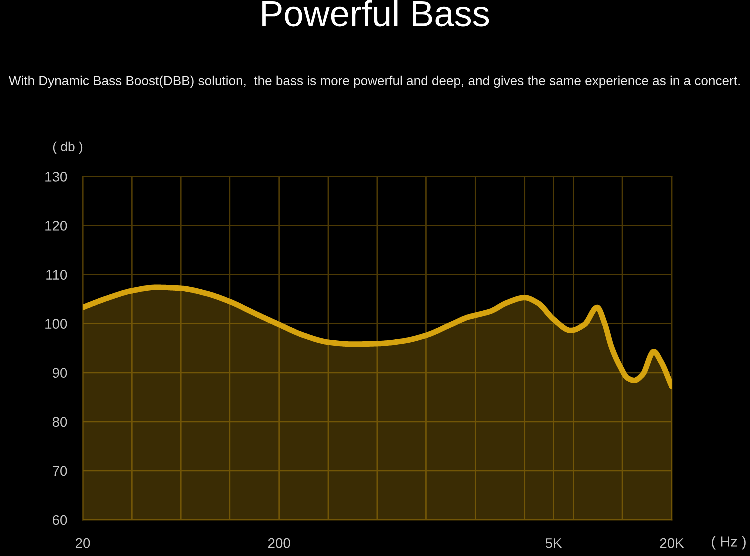 This screenshot has width=750, height=556. Describe the element at coordinates (374, 82) in the screenshot. I see `chart-subtitle: With Dynamic Bass Boost(DBB) solution, the bass is more powerful and deep, and gives the same experience as in a concert.` at that location.